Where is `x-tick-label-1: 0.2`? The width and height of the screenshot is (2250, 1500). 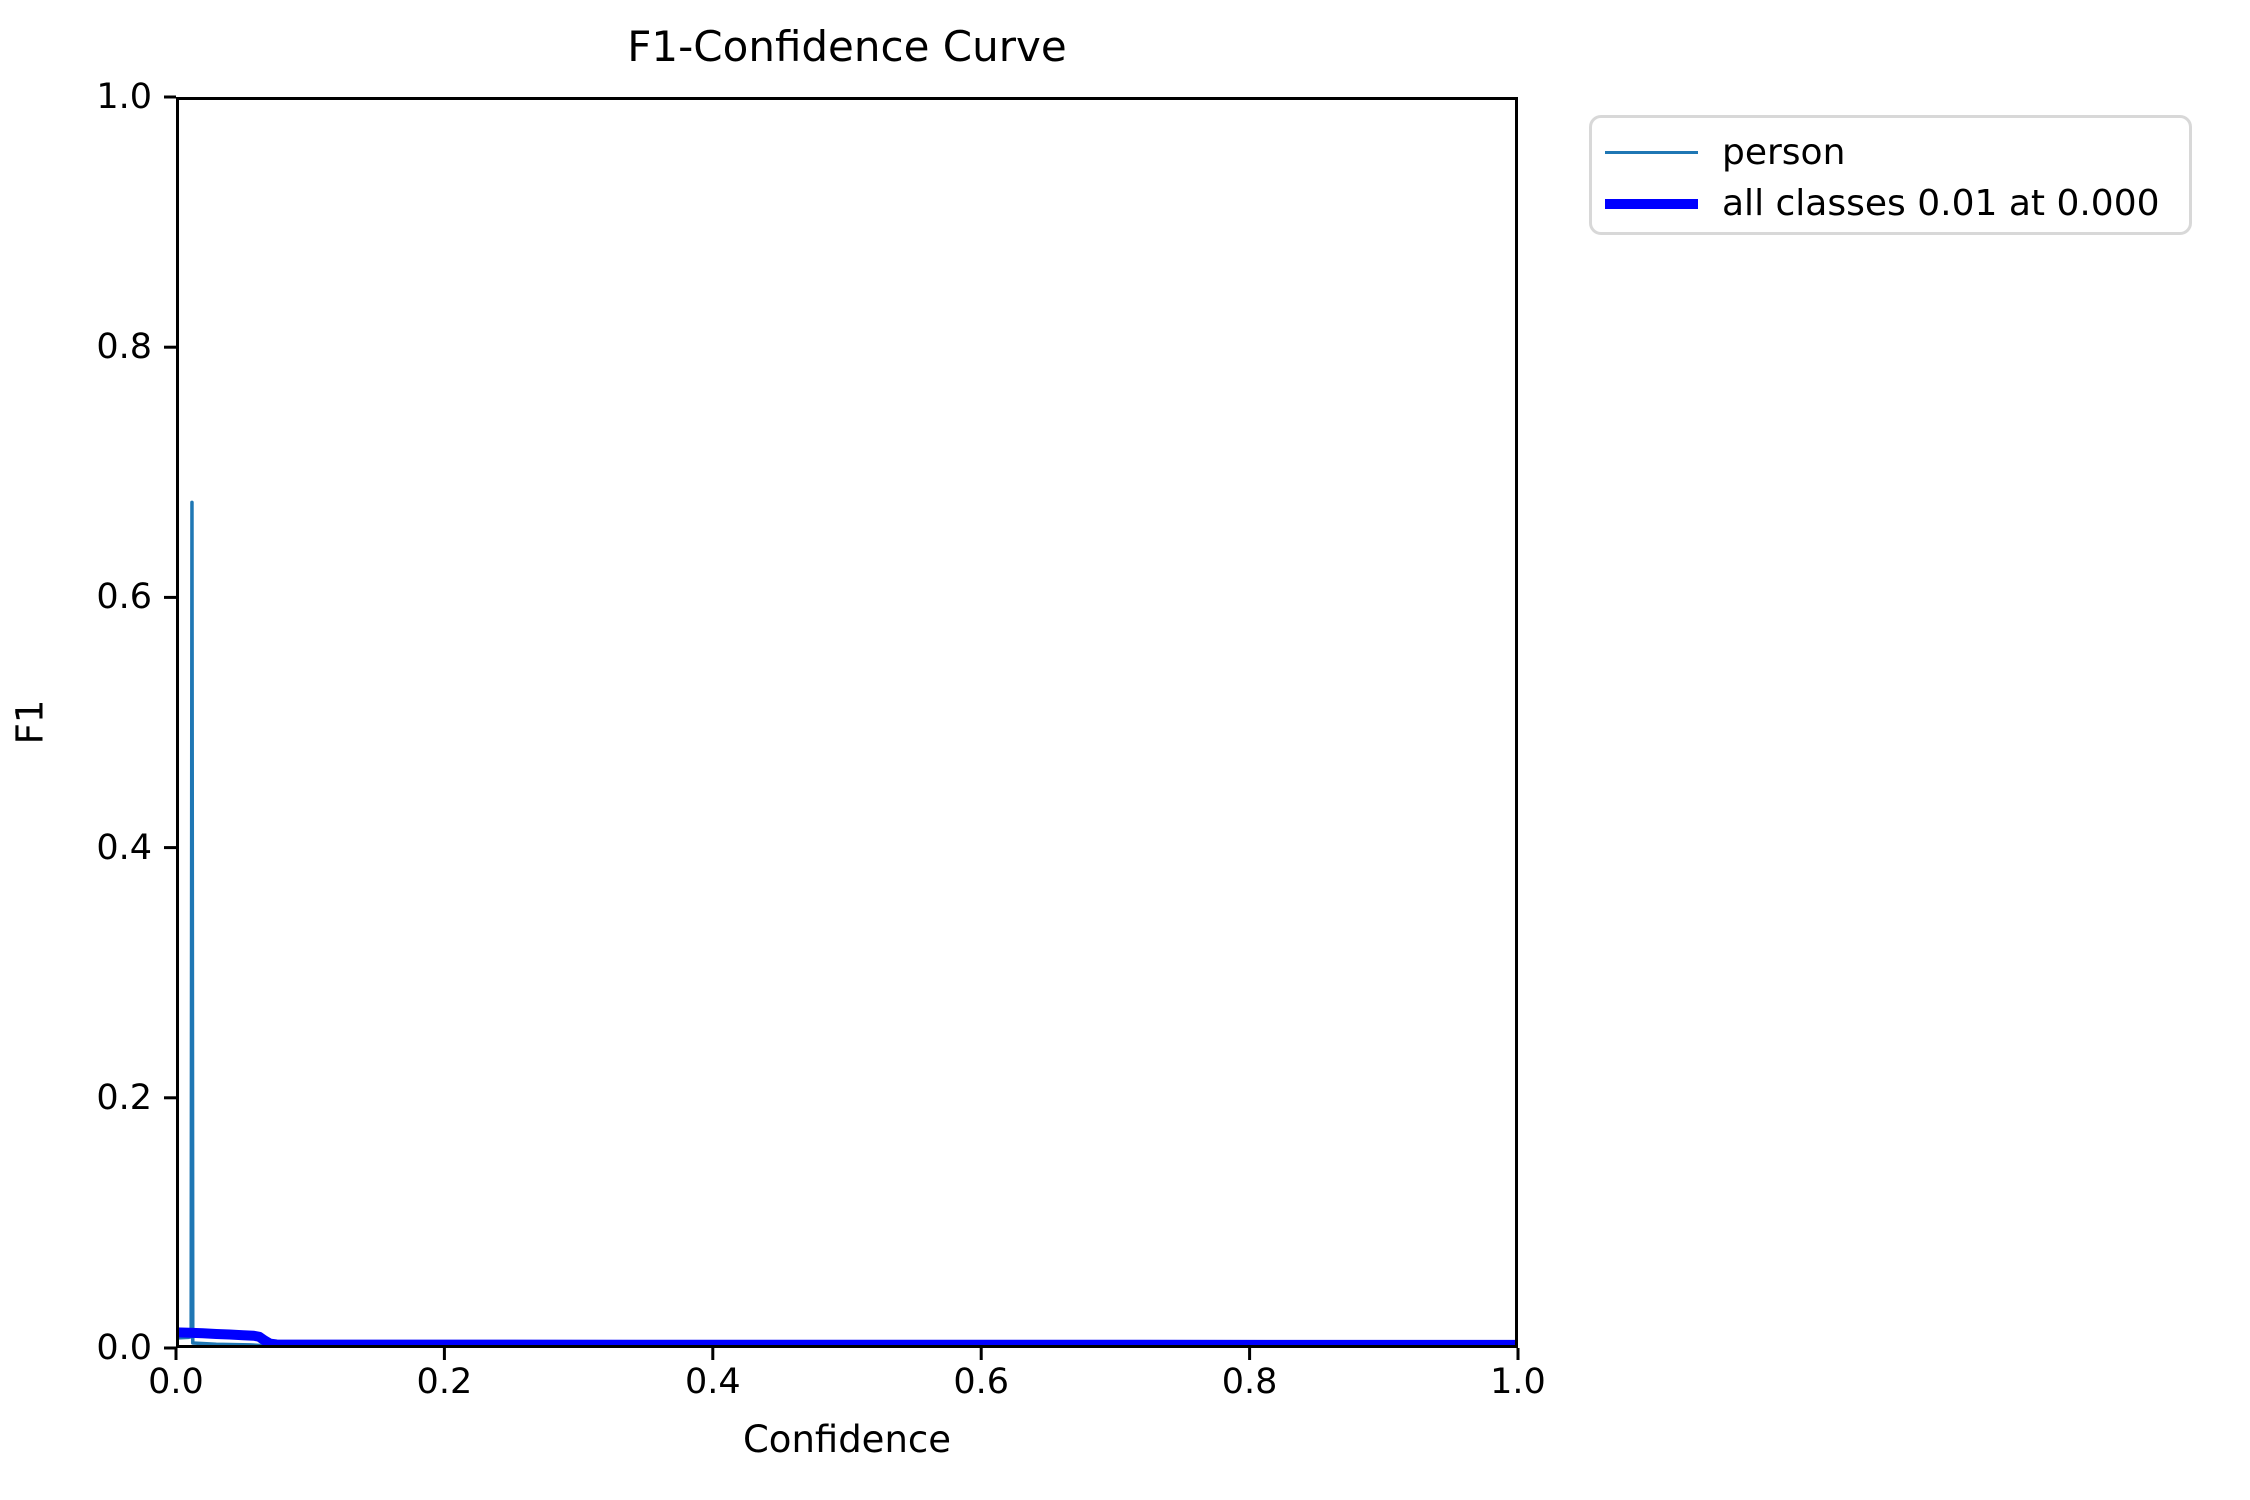 x-tick-label-1: 0.2 is located at coordinates (444, 1382).